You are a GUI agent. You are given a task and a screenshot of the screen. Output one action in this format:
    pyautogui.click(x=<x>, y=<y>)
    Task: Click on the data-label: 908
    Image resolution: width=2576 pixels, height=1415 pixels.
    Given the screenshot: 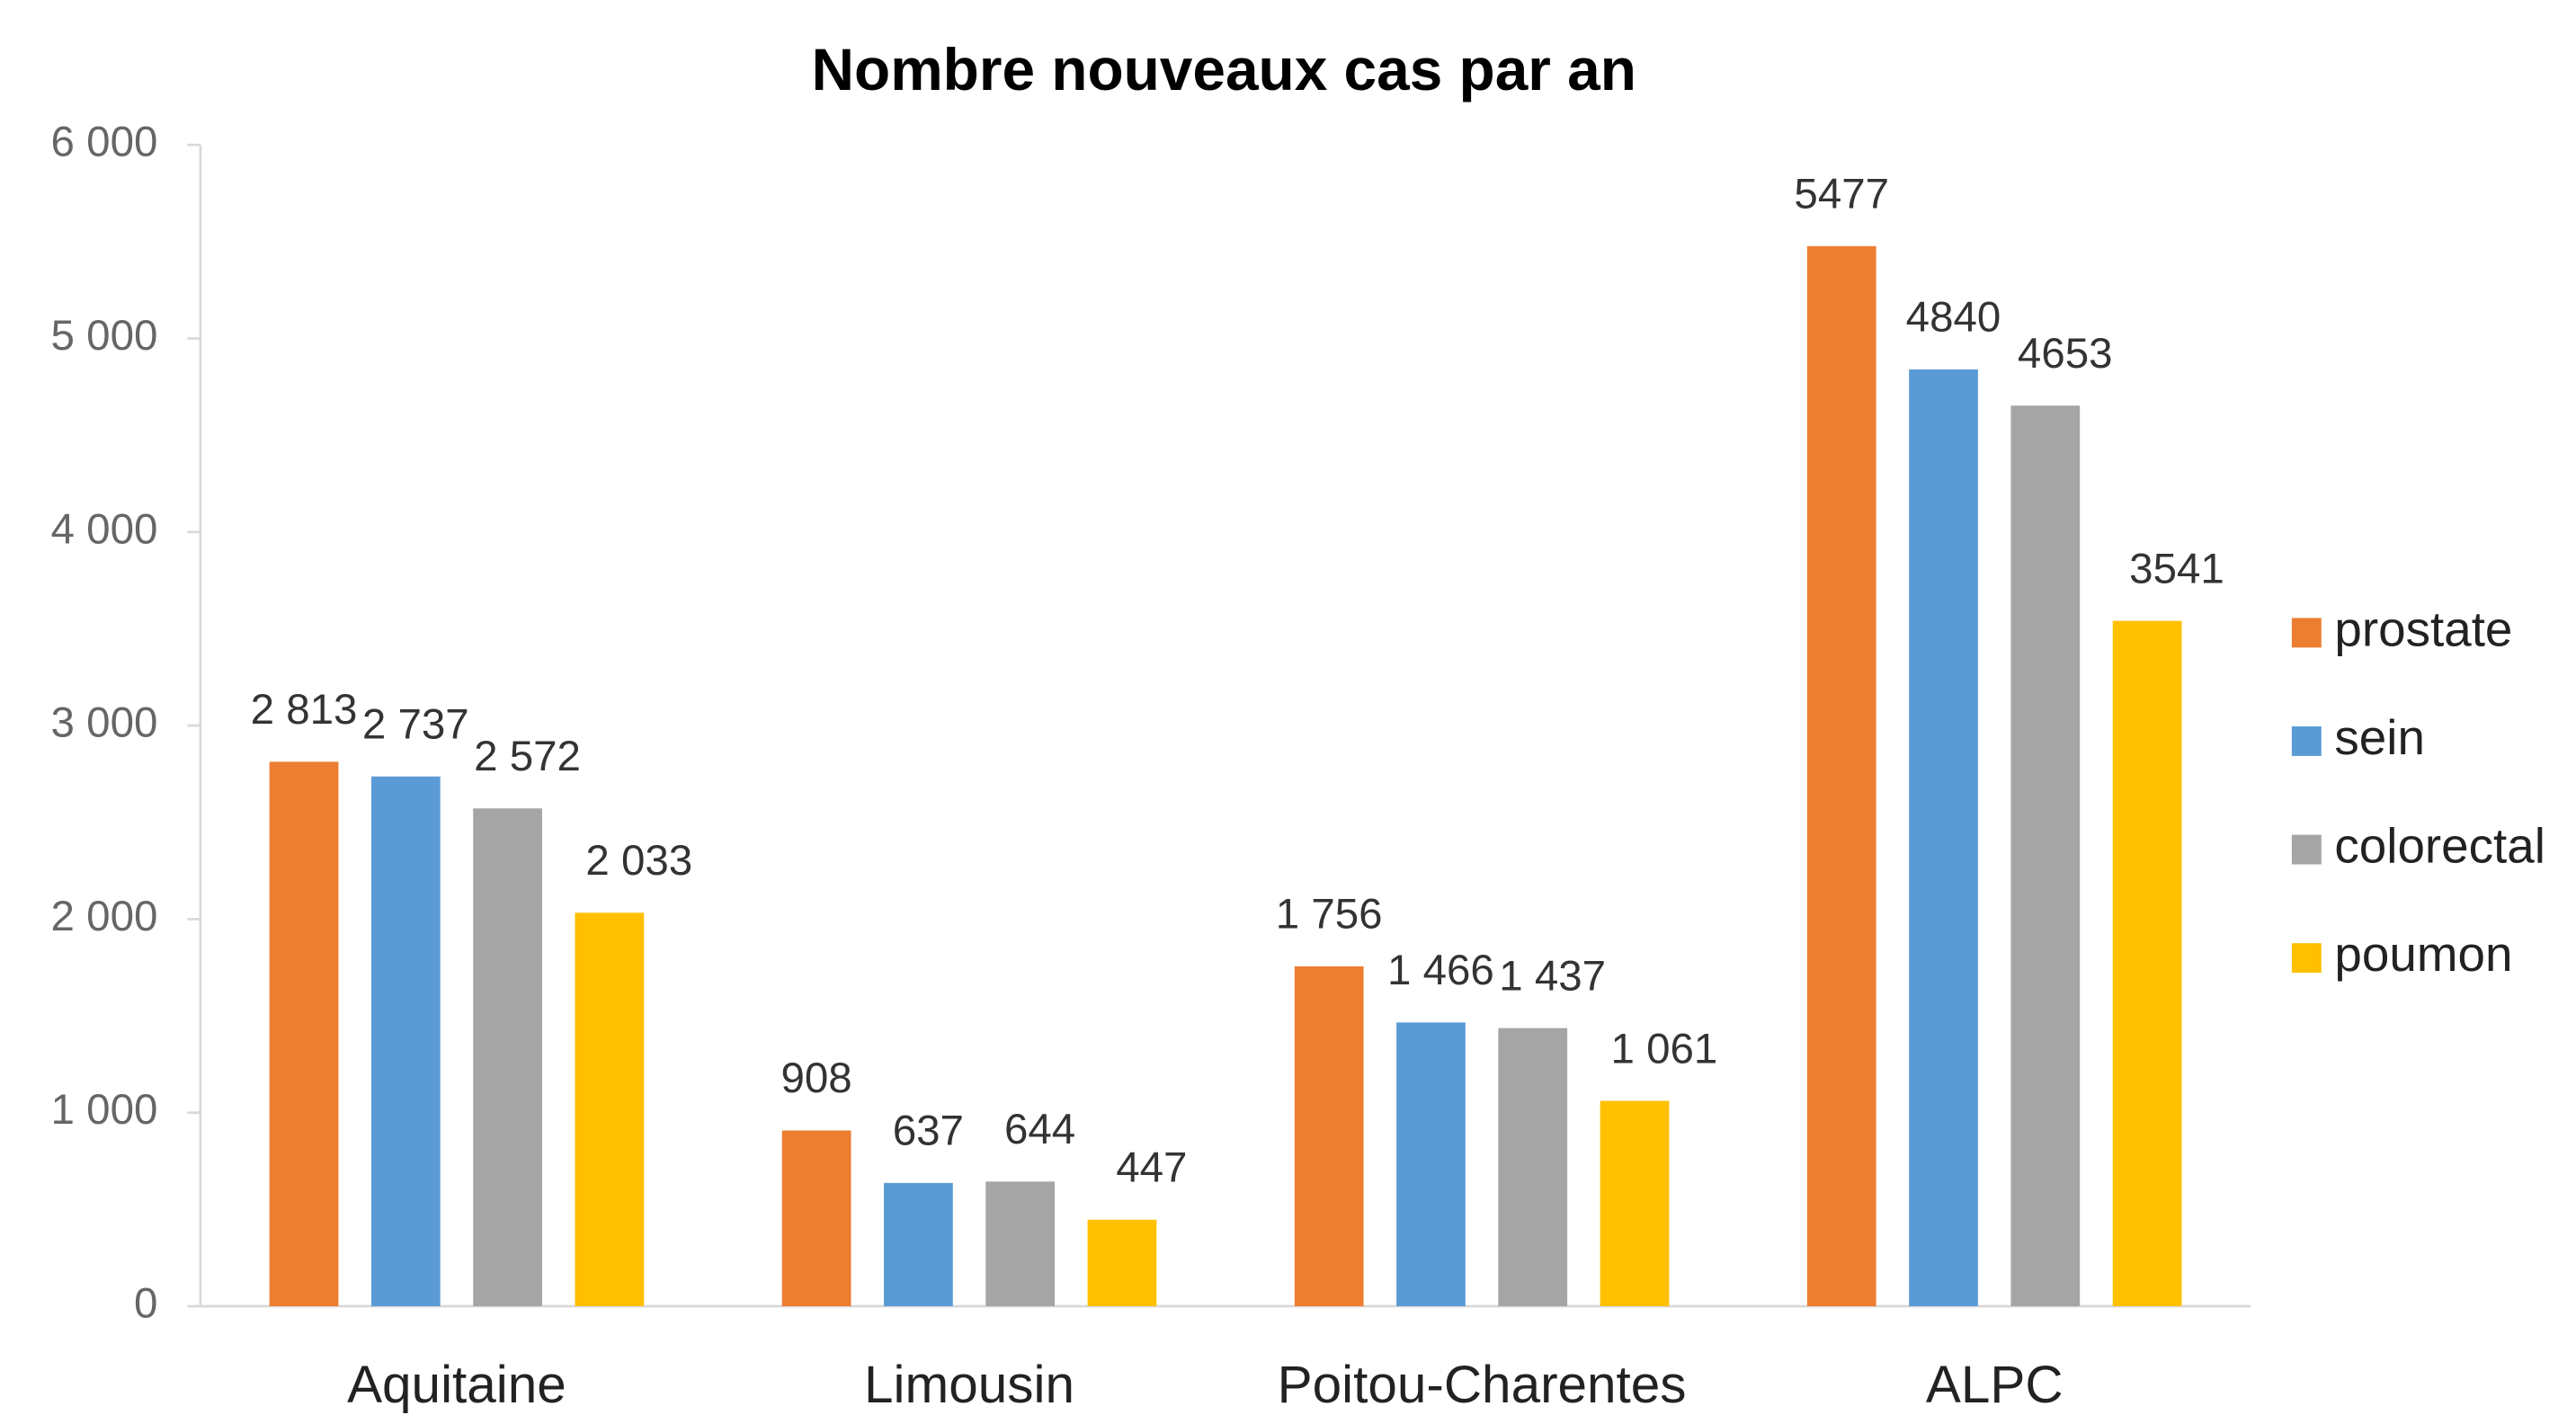 What is the action you would take?
    pyautogui.click(x=816, y=1078)
    